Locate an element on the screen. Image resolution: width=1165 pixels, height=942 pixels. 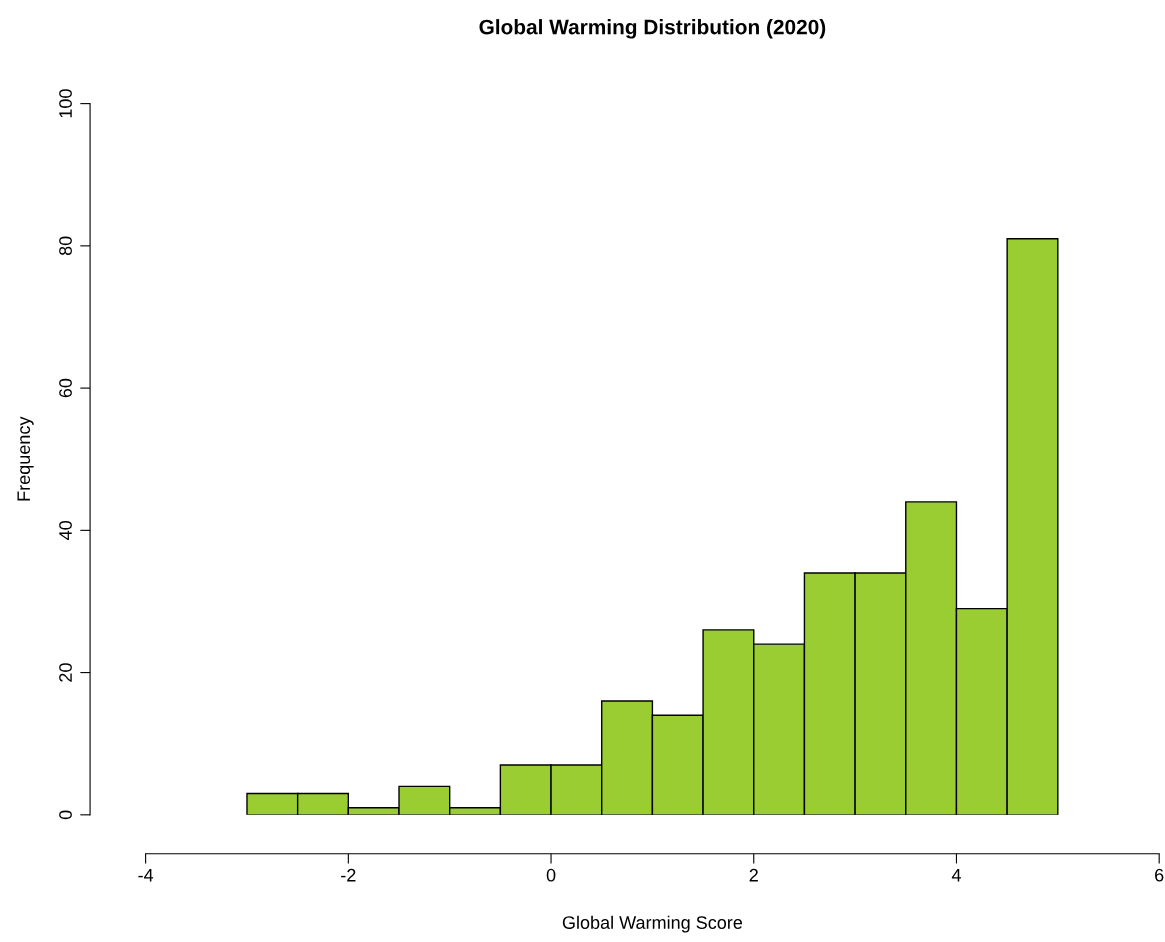
x-tick-label: 0 is located at coordinates (551, 875).